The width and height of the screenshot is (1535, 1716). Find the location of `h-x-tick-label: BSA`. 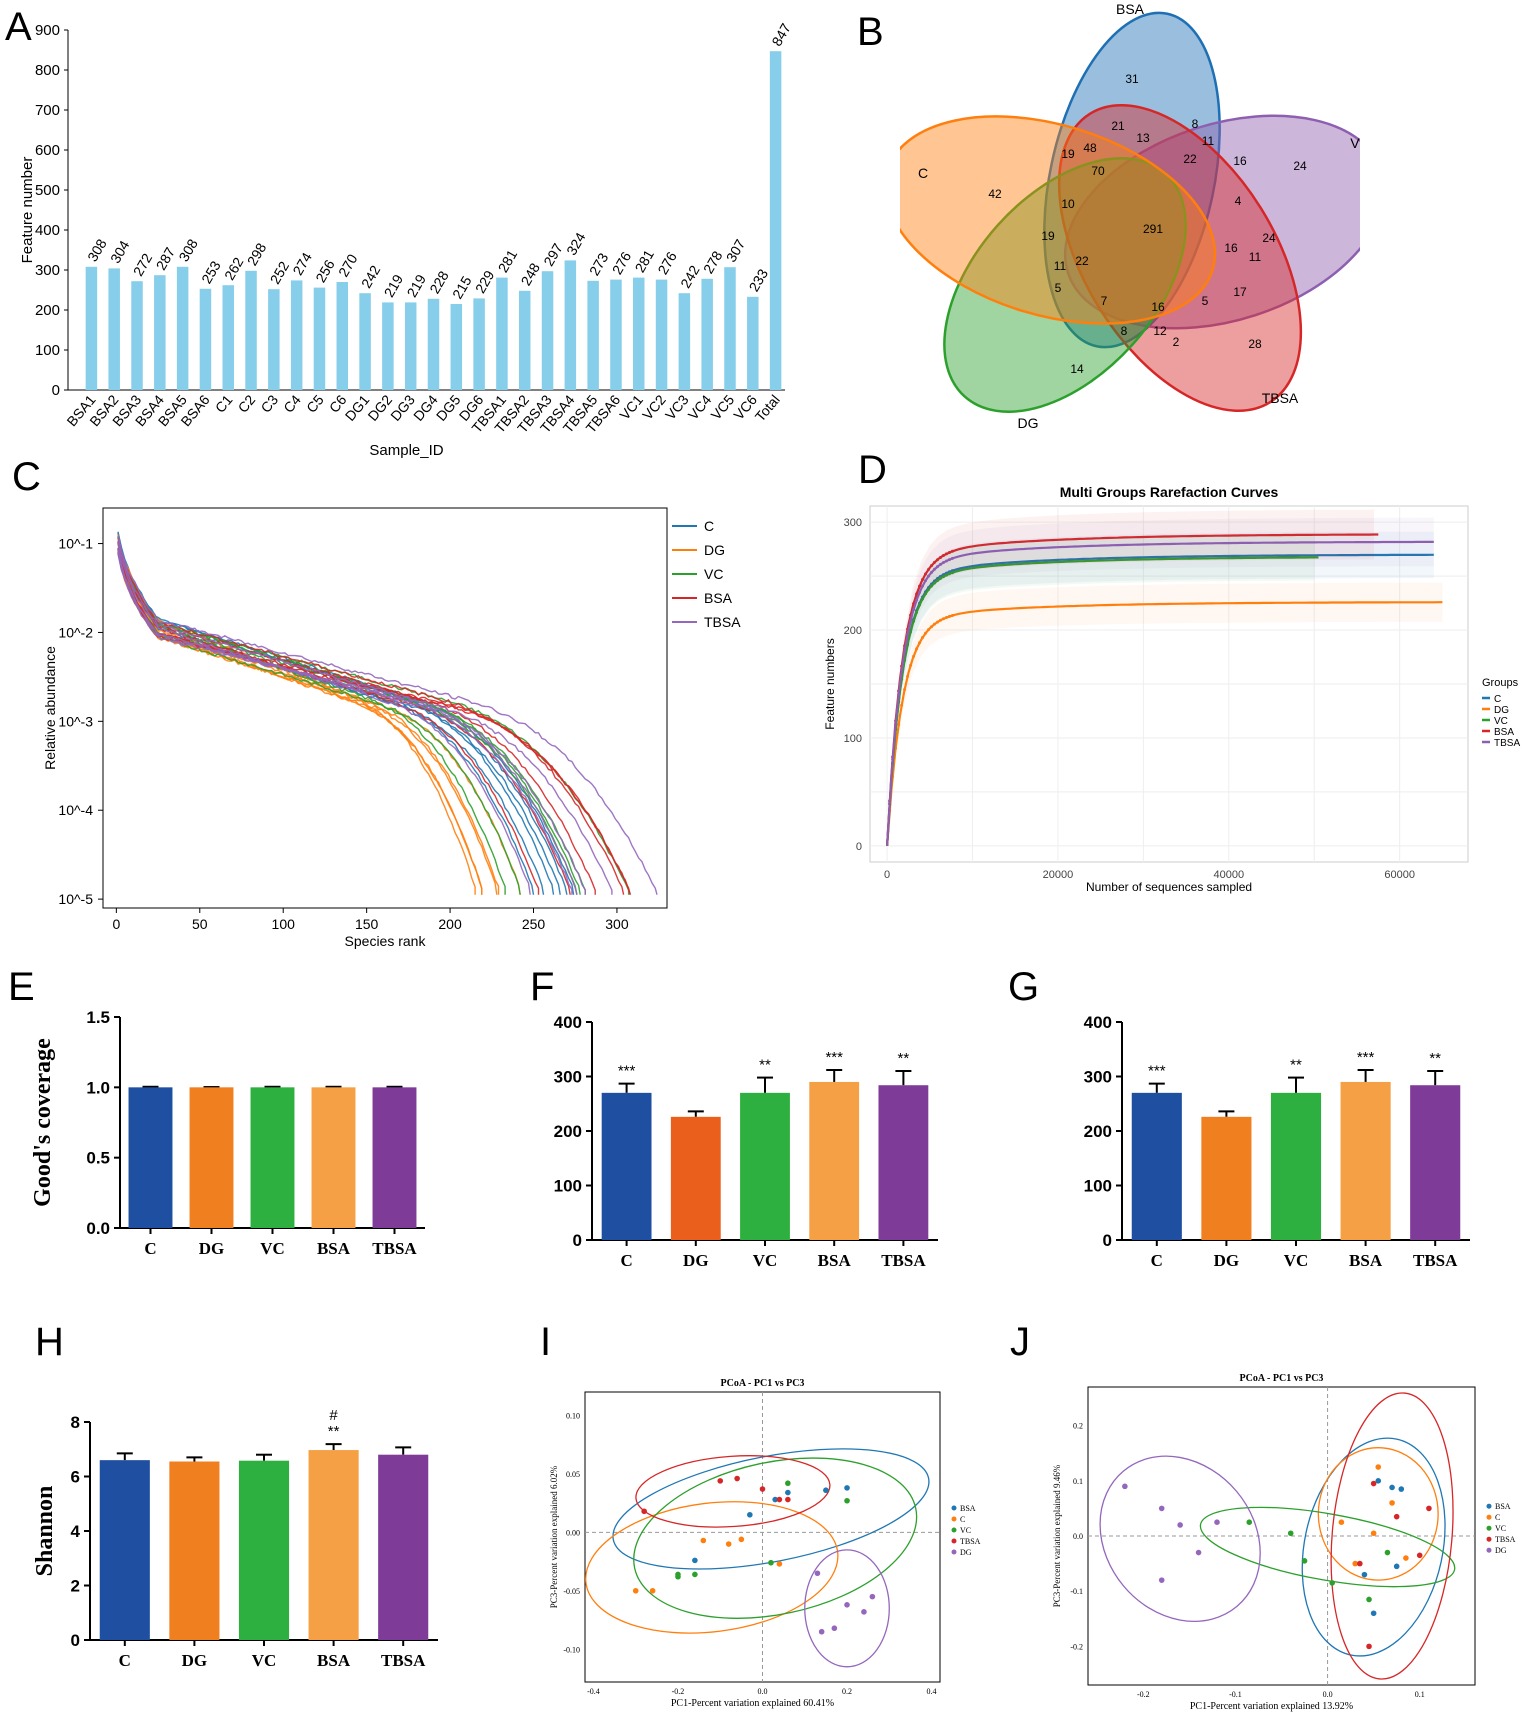

h-x-tick-label: BSA is located at coordinates (334, 1660).